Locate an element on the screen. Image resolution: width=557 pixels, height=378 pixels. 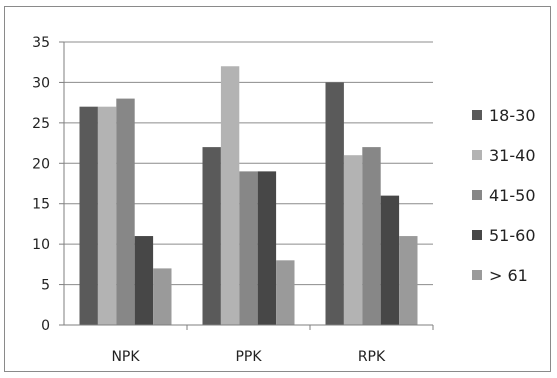
y-tick-label: 35 is located at coordinates (41, 43).